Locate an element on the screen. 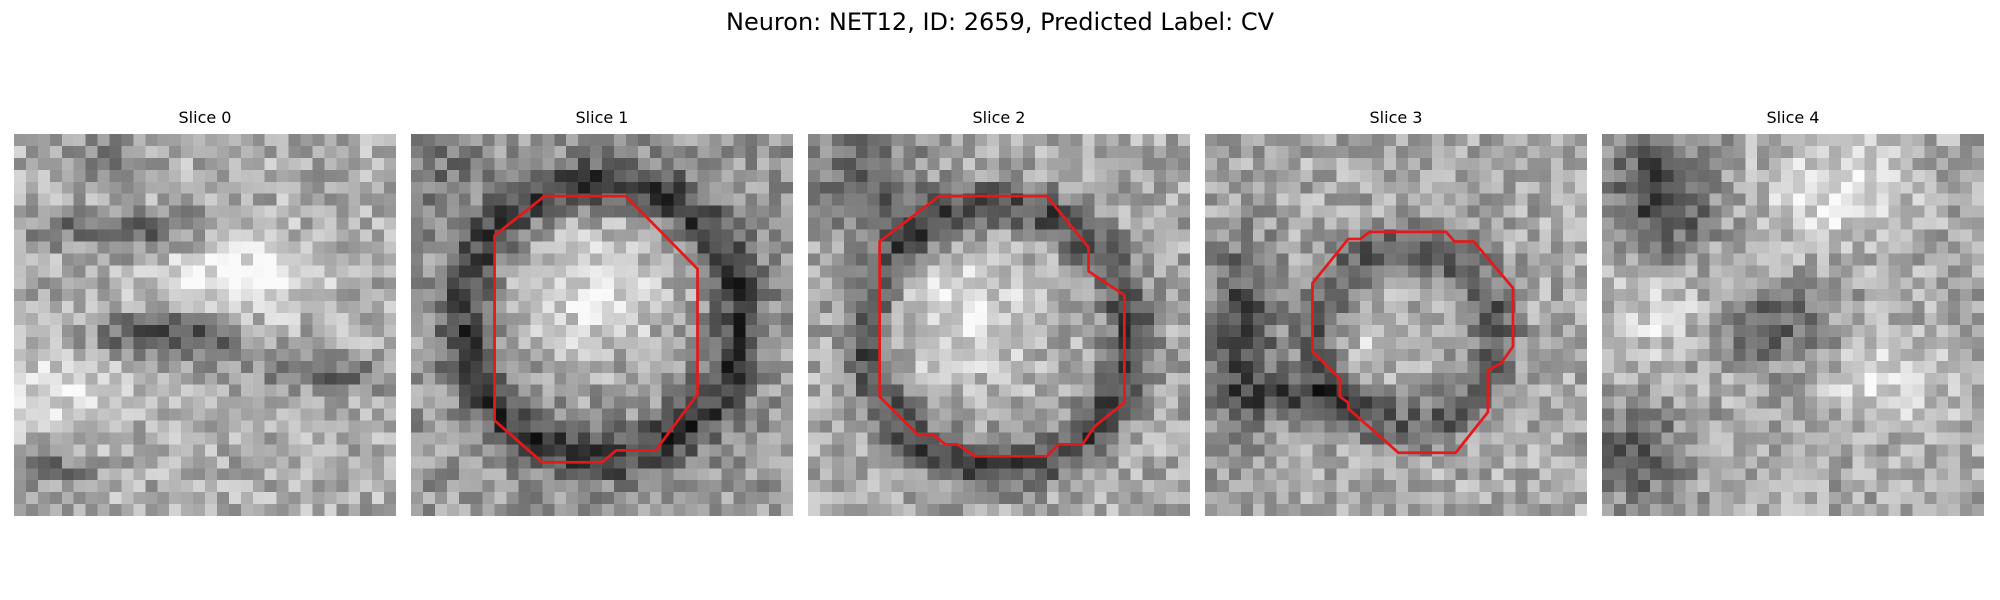 The width and height of the screenshot is (2000, 600). panel-title: Slice 0 is located at coordinates (205, 118).